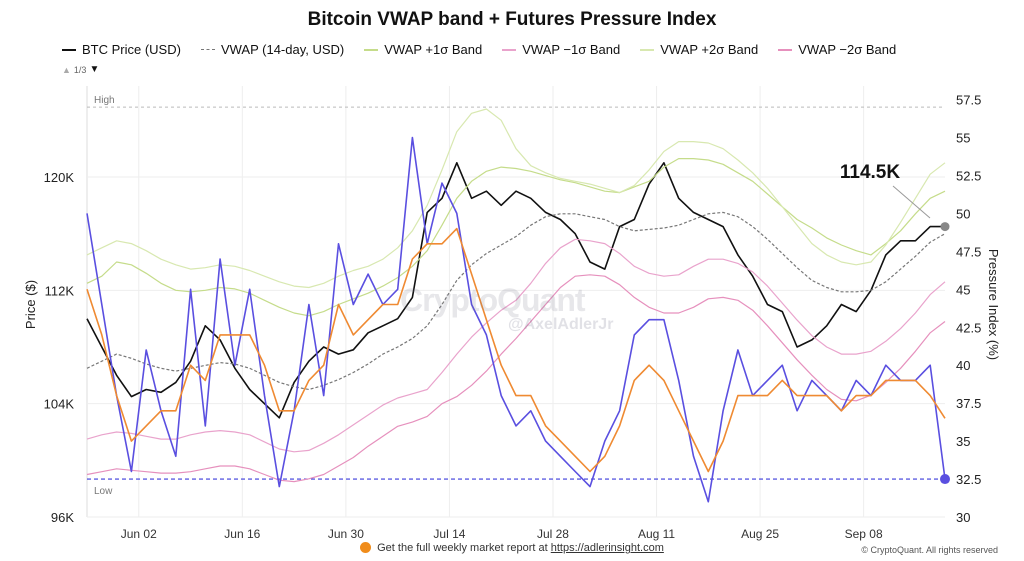 This screenshot has width=1024, height=561. What do you see at coordinates (963, 517) in the screenshot?
I see `y2-tick-label: 30` at bounding box center [963, 517].